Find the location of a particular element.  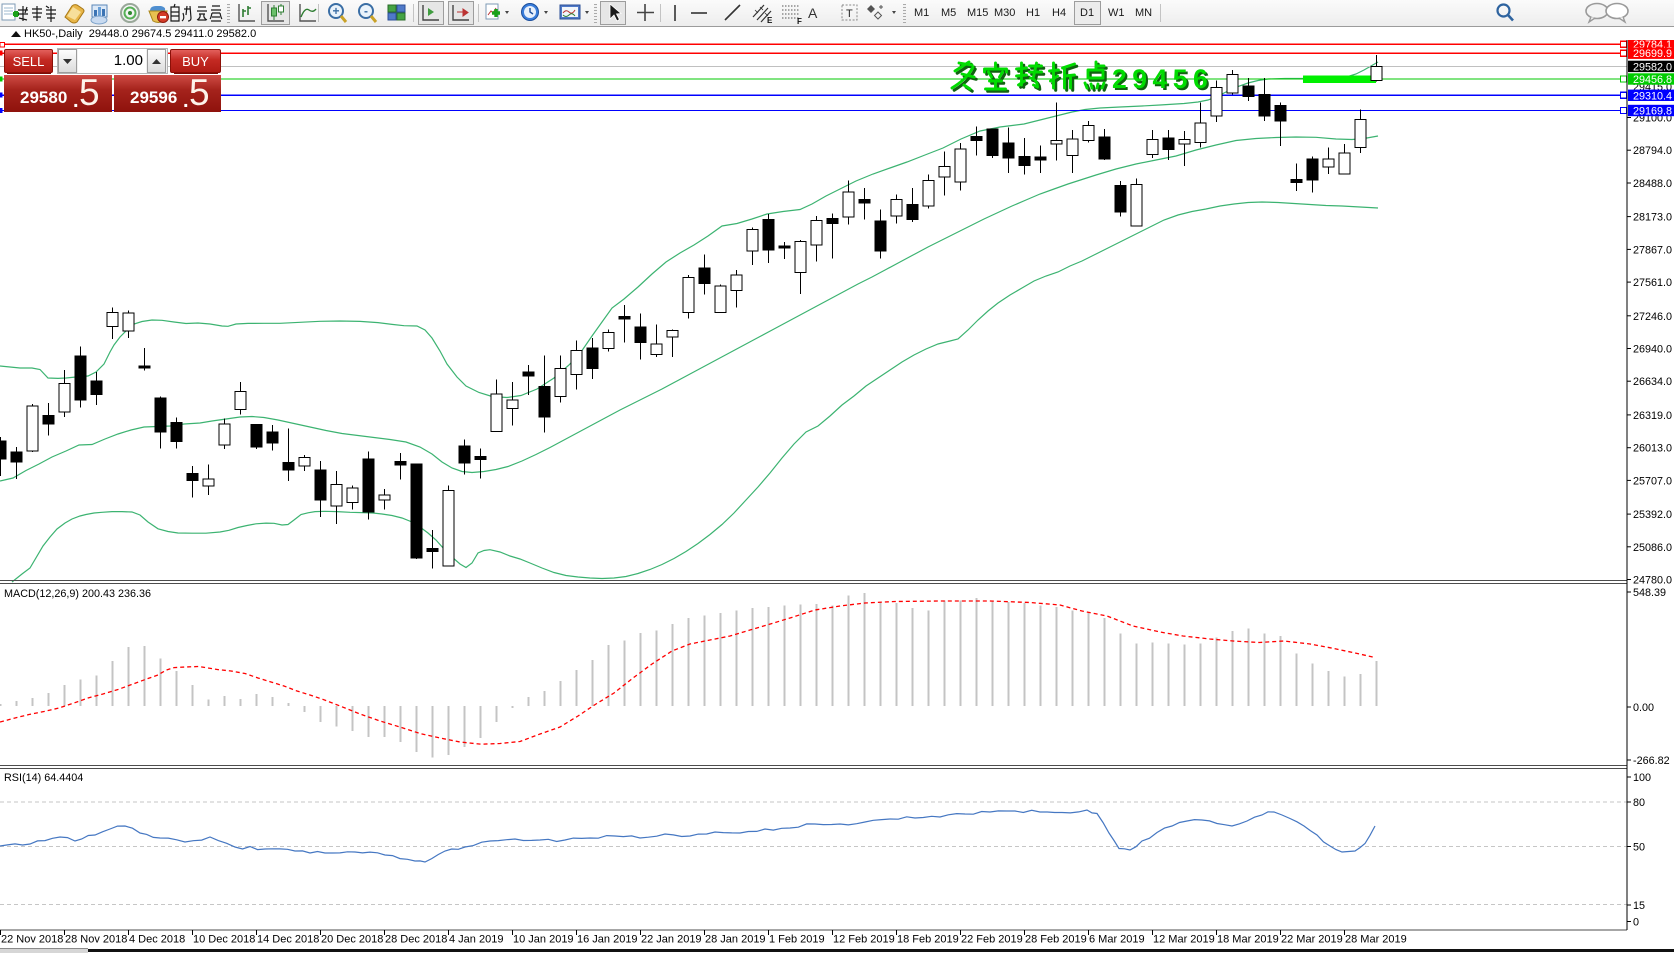

svg-text: 18 Feb 2019 is located at coordinates (928, 940).